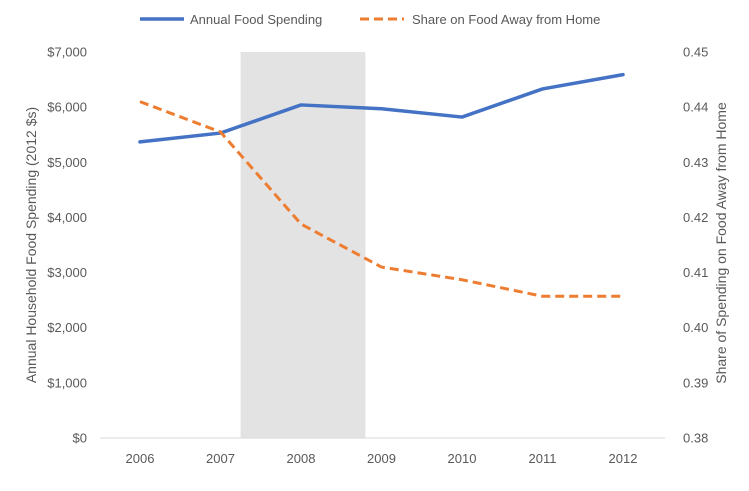  What do you see at coordinates (695, 162) in the screenshot?
I see `y-right-tick-label: 0.43` at bounding box center [695, 162].